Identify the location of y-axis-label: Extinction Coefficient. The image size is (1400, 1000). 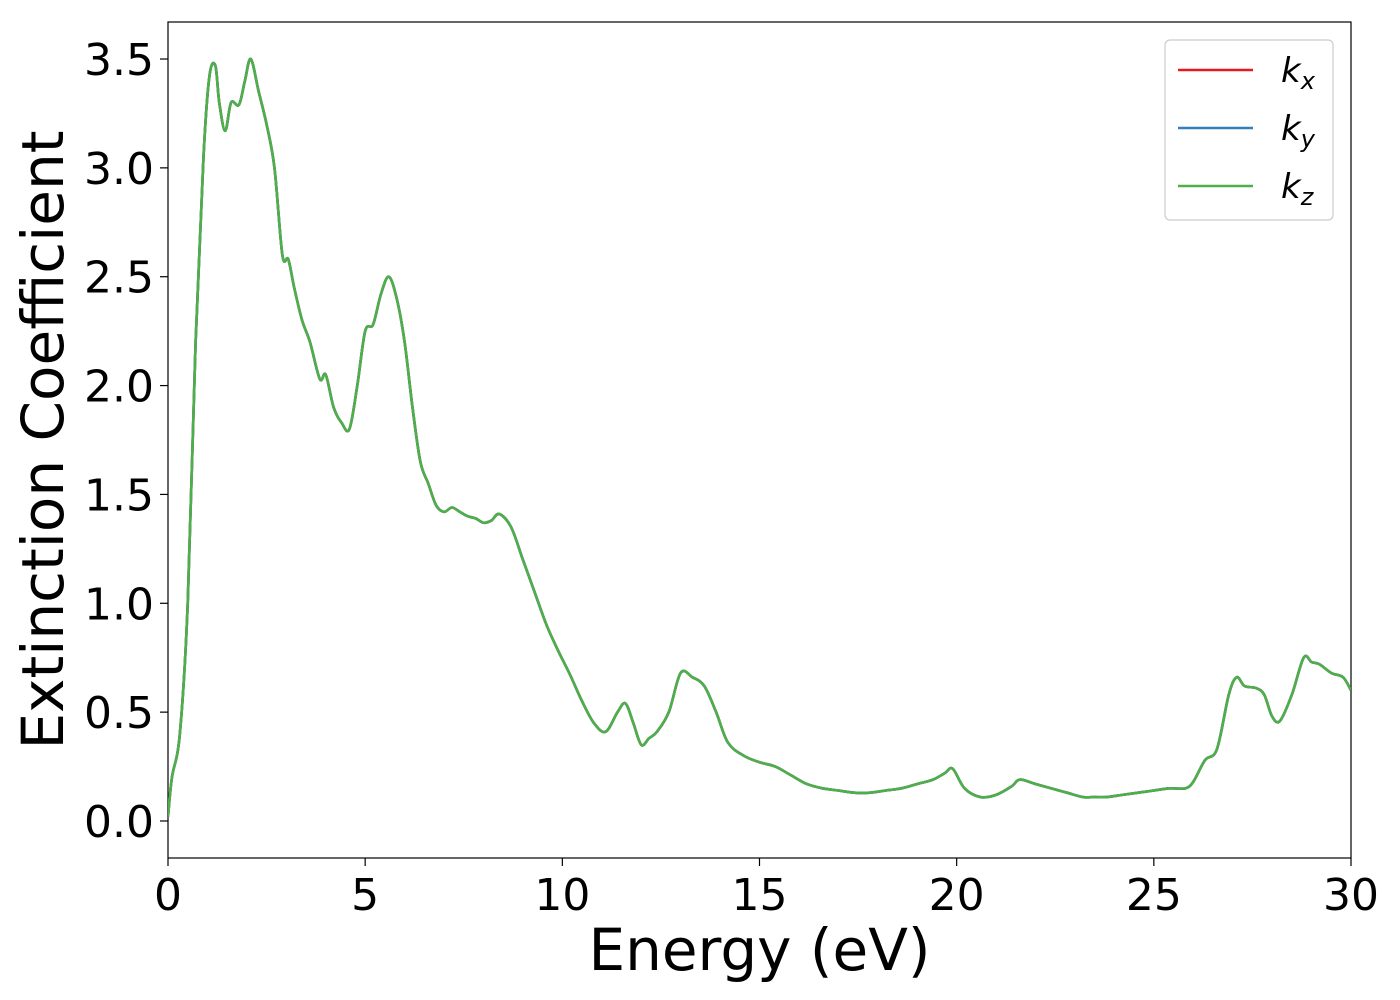
(43, 440).